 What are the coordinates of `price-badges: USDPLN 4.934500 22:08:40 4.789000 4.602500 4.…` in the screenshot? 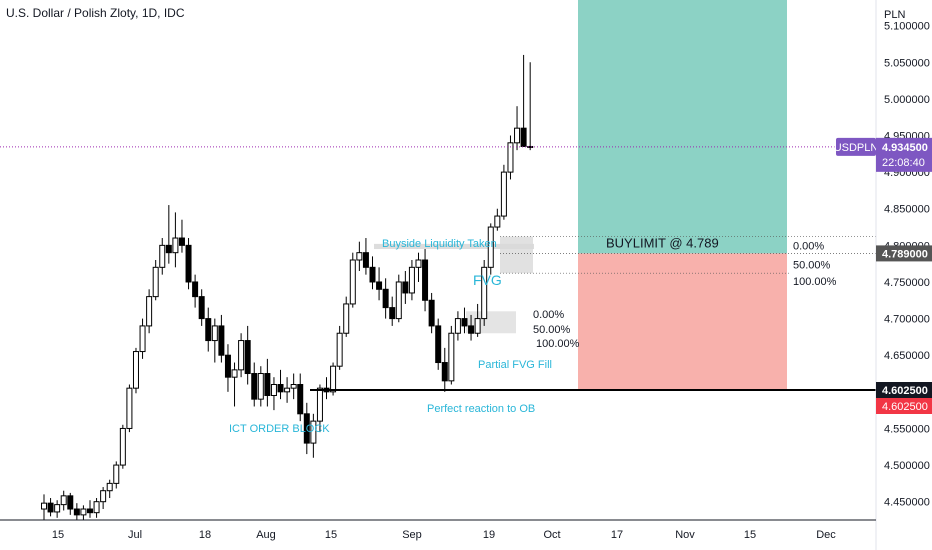 It's located at (883, 275).